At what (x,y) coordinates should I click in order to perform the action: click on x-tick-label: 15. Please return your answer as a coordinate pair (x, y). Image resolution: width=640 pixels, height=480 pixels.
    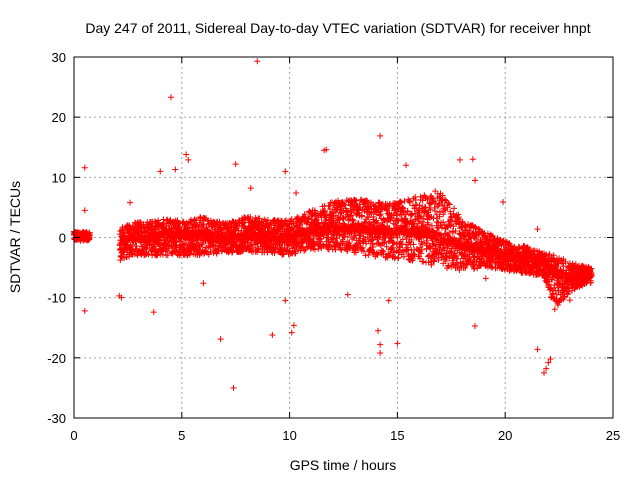
    Looking at the image, I should click on (397, 435).